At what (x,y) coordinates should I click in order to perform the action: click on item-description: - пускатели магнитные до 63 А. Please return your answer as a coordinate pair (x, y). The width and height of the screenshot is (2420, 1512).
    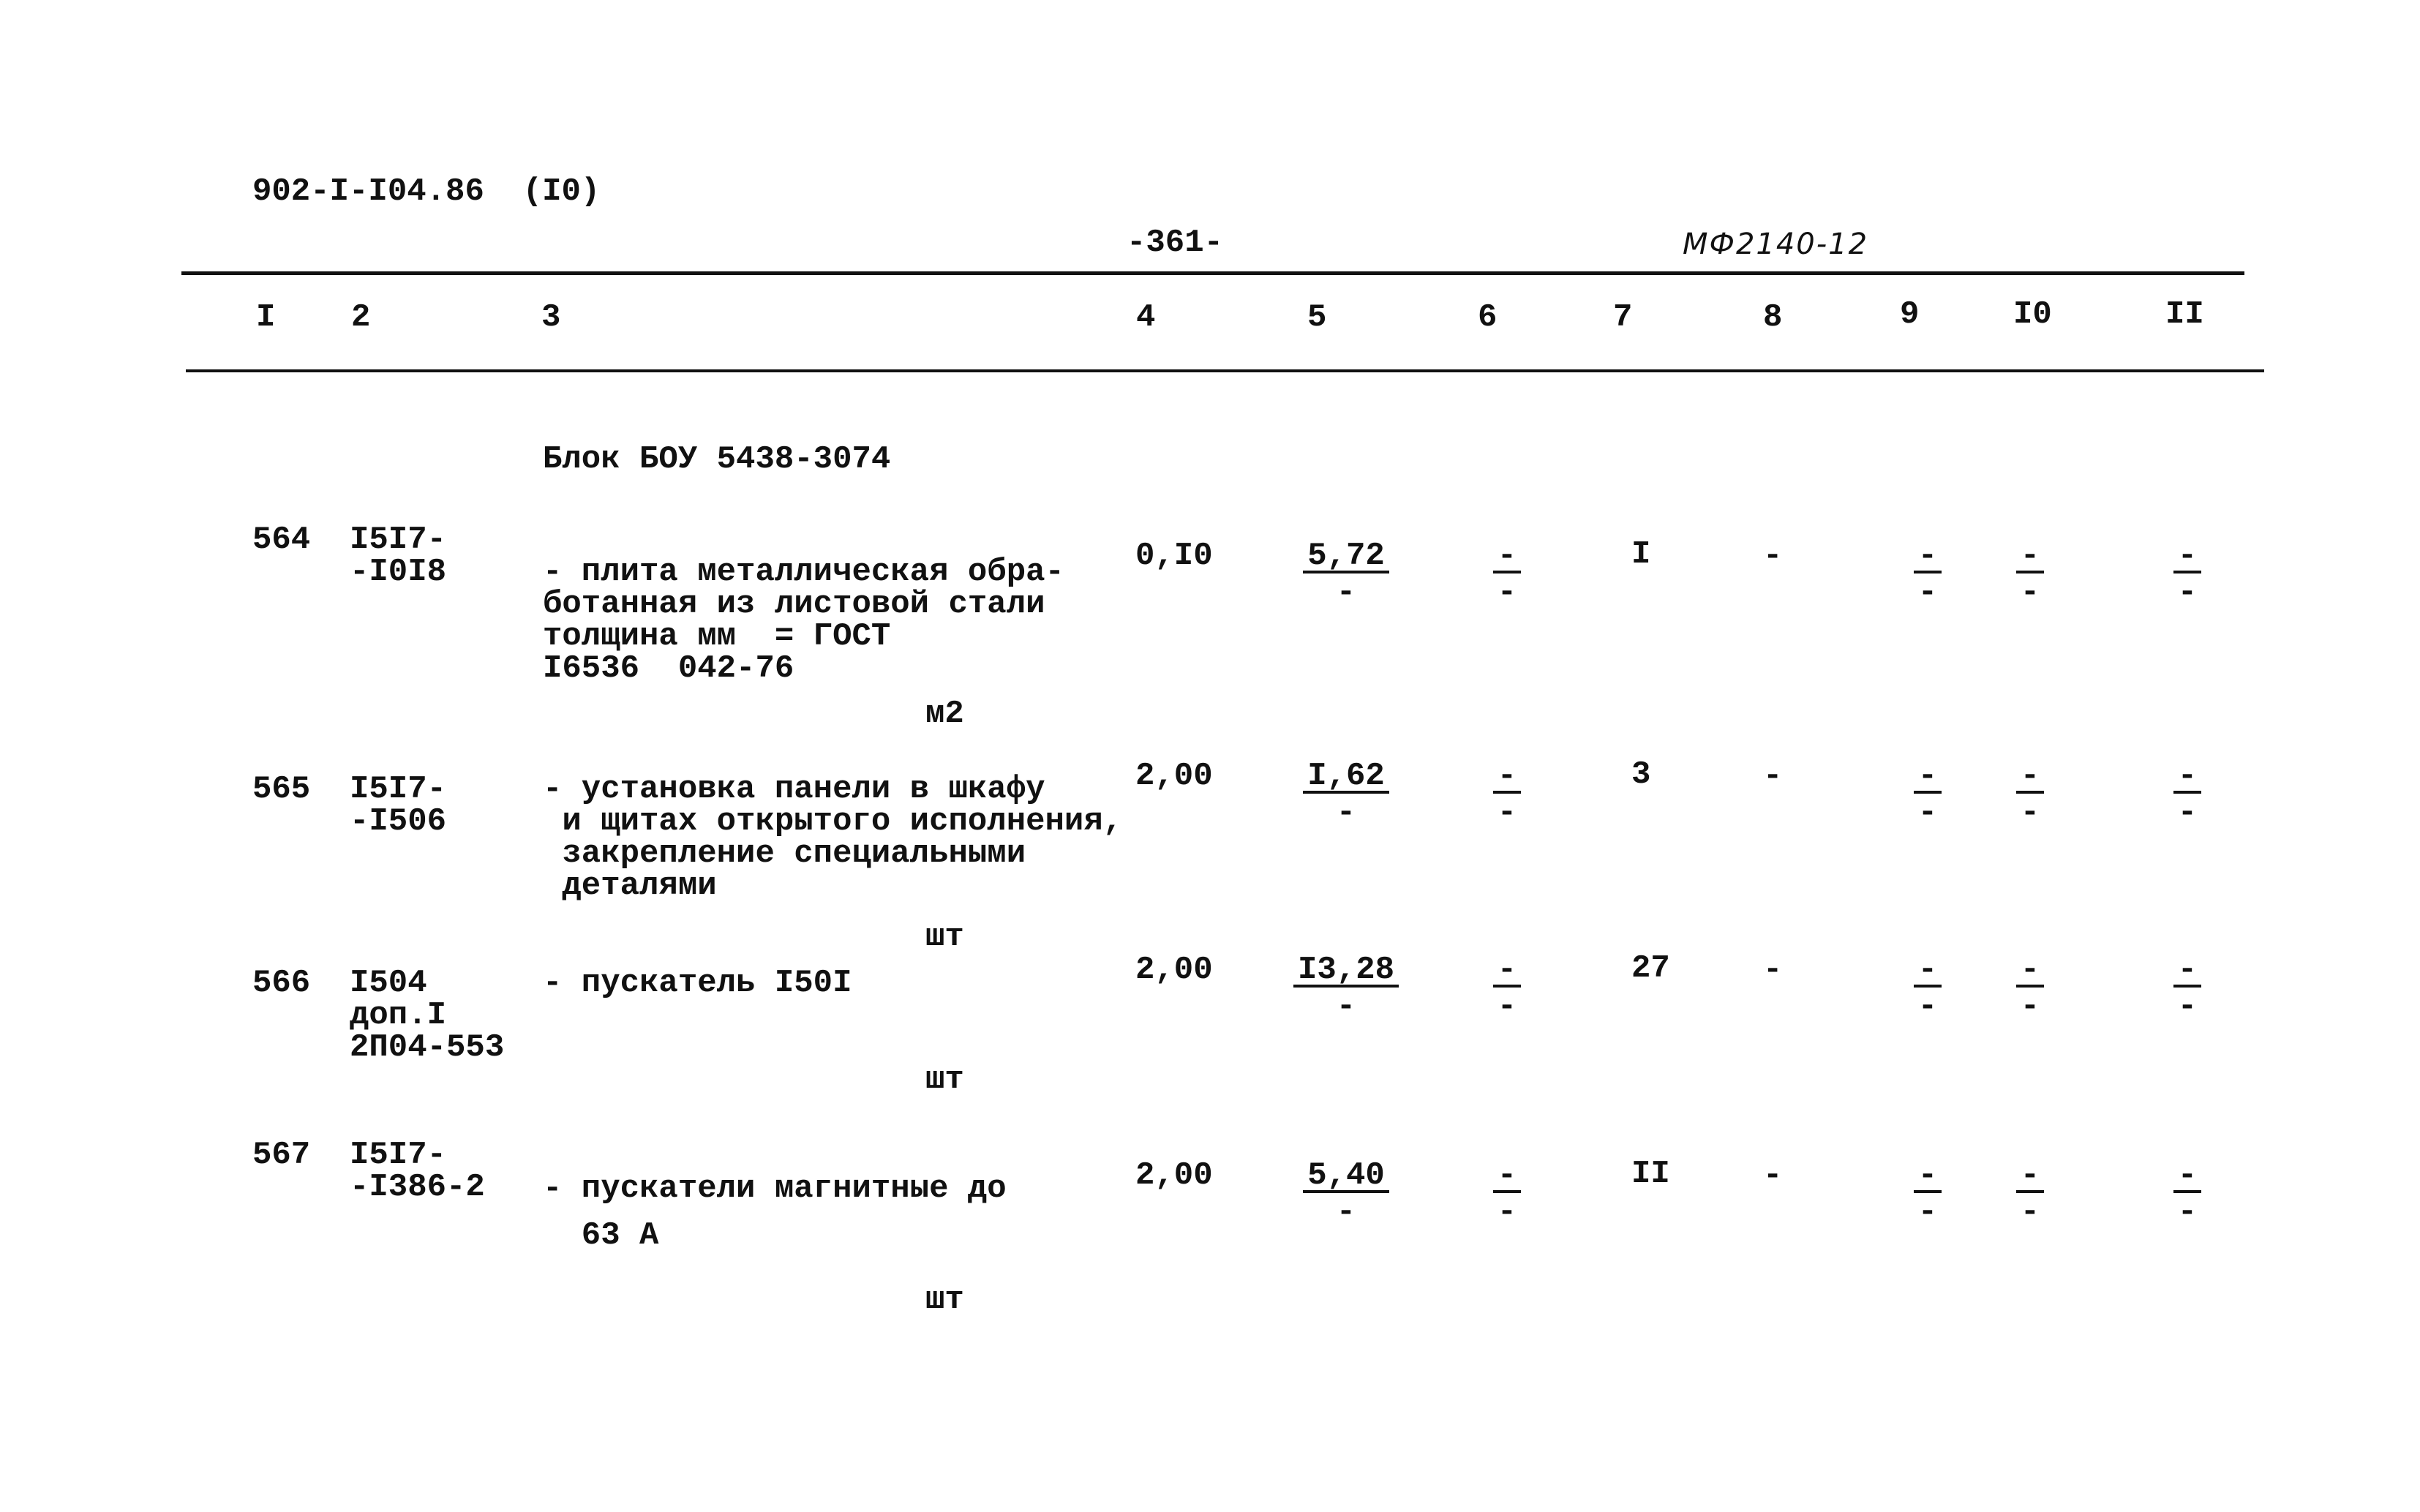
    Looking at the image, I should click on (775, 1212).